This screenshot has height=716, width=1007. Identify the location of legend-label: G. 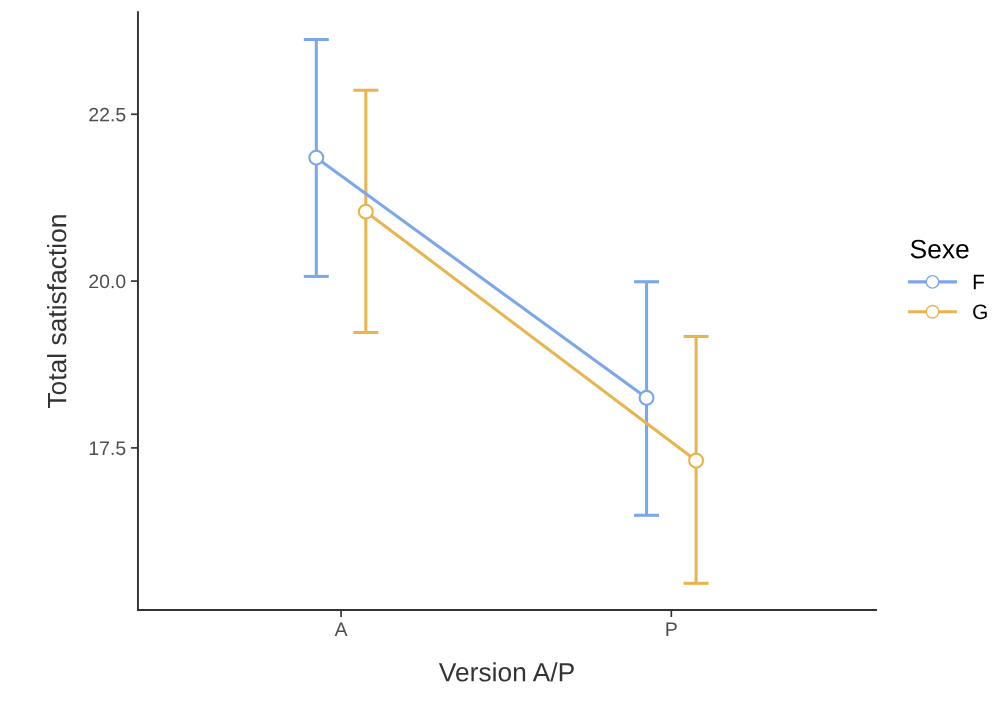
(980, 312).